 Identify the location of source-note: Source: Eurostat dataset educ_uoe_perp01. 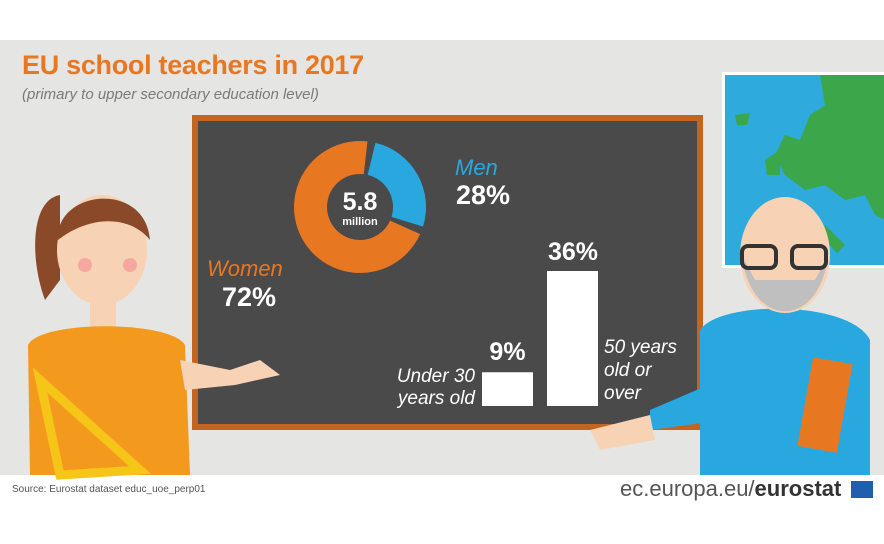
(109, 489).